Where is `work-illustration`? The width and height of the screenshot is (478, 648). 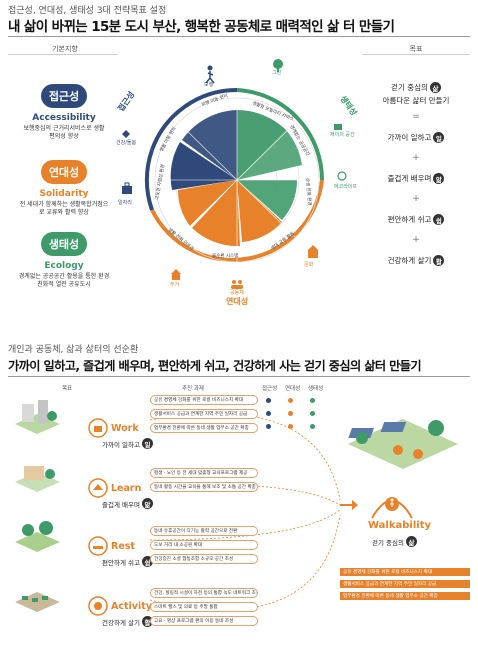
work-illustration is located at coordinates (37, 417).